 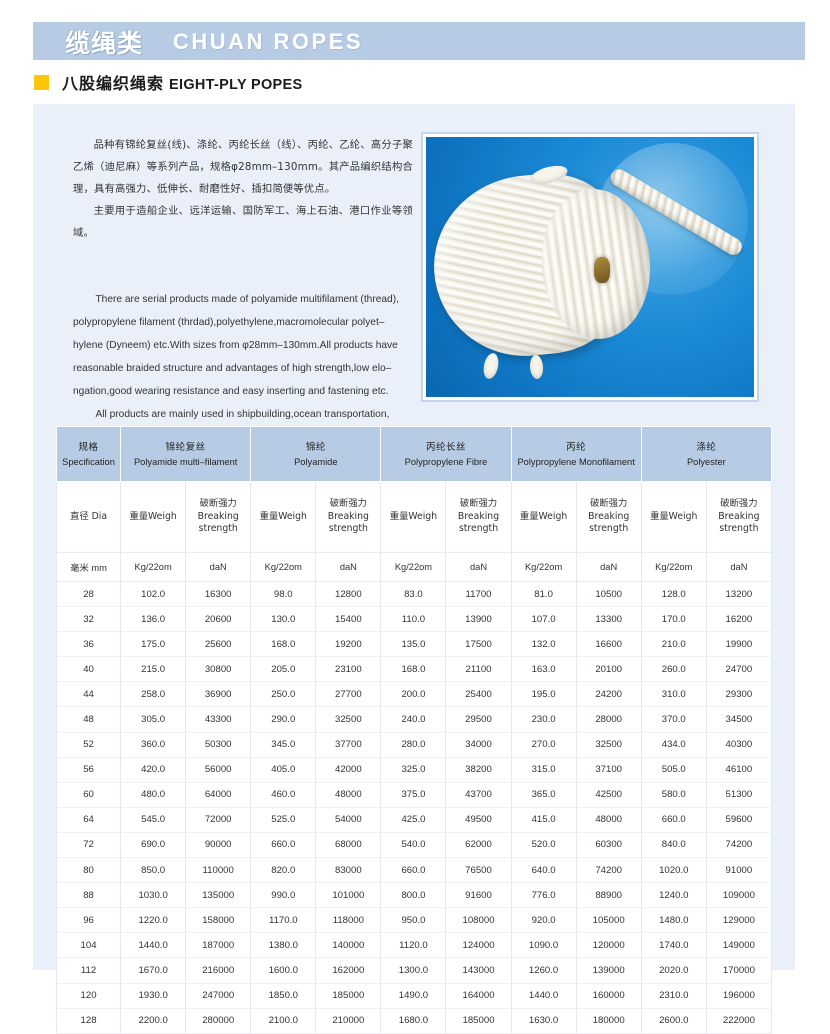 What do you see at coordinates (88, 461) in the screenshot?
I see `group-label-en: Specification` at bounding box center [88, 461].